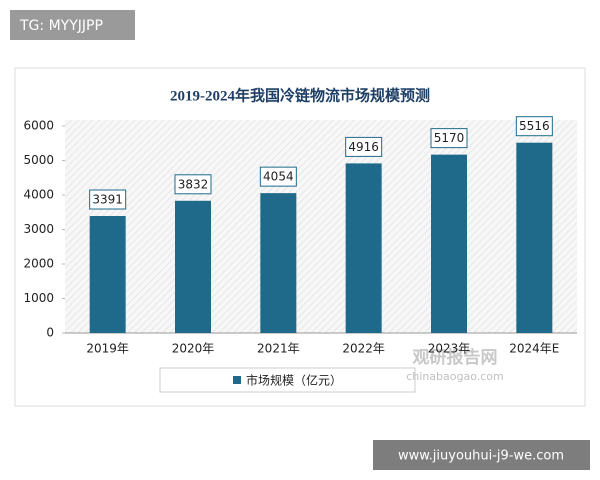 The height and width of the screenshot is (480, 600). What do you see at coordinates (294, 380) in the screenshot?
I see `legend-label: 市场规模（亿元）` at bounding box center [294, 380].